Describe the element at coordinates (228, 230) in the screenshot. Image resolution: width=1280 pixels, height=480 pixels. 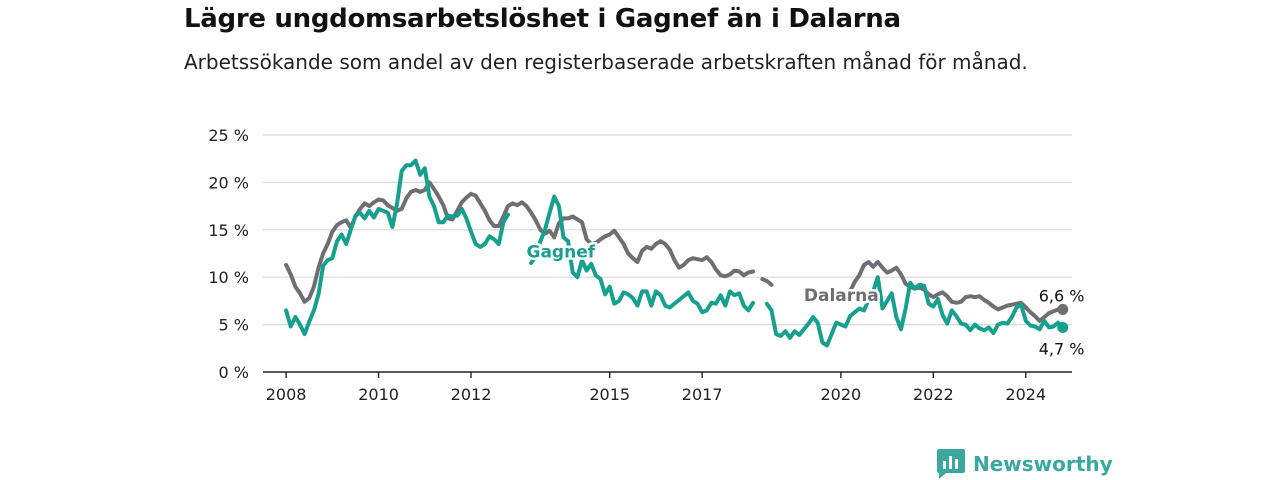
I see `y-tick-label: 15 %` at that location.